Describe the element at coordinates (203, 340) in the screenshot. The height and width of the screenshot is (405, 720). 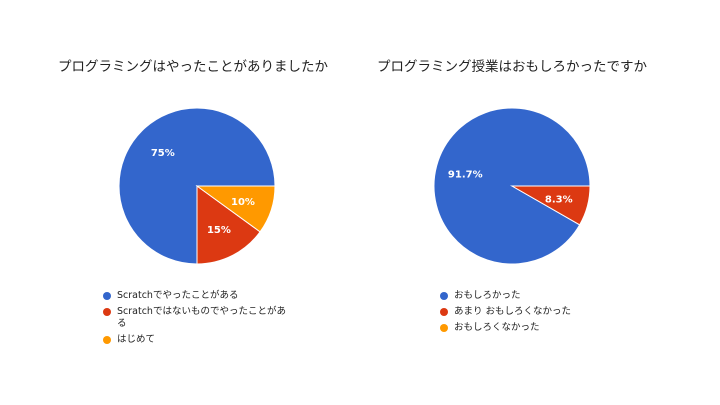
I see `legend-item-0-2: はじめて` at that location.